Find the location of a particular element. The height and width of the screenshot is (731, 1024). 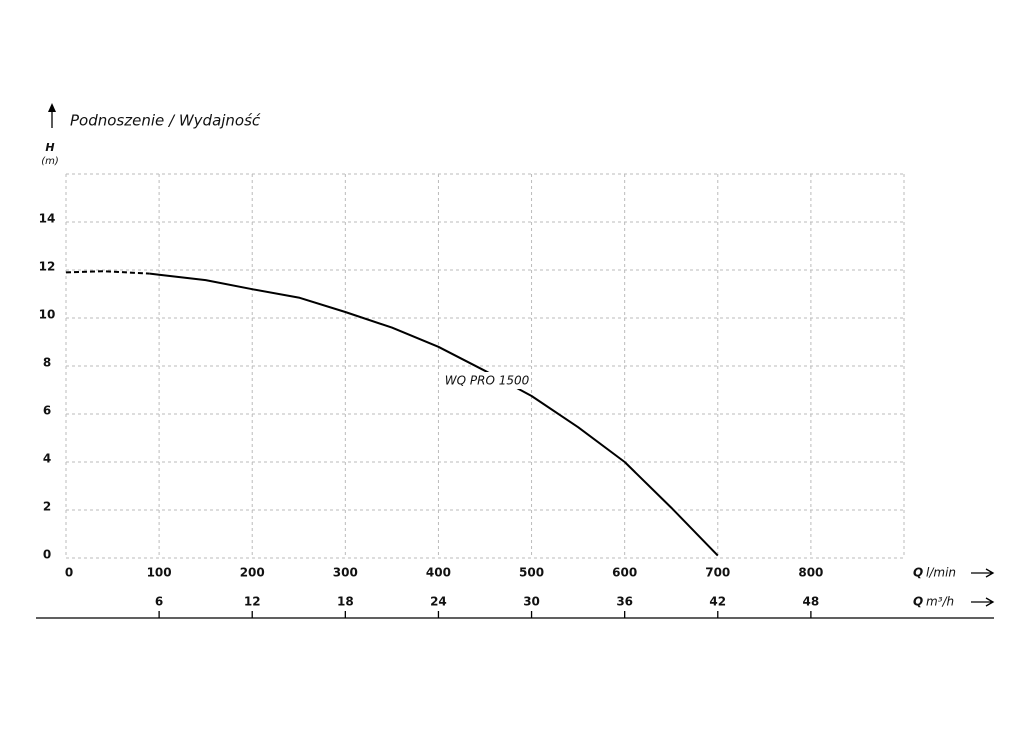

y-tick-label: 8 is located at coordinates (47, 363).